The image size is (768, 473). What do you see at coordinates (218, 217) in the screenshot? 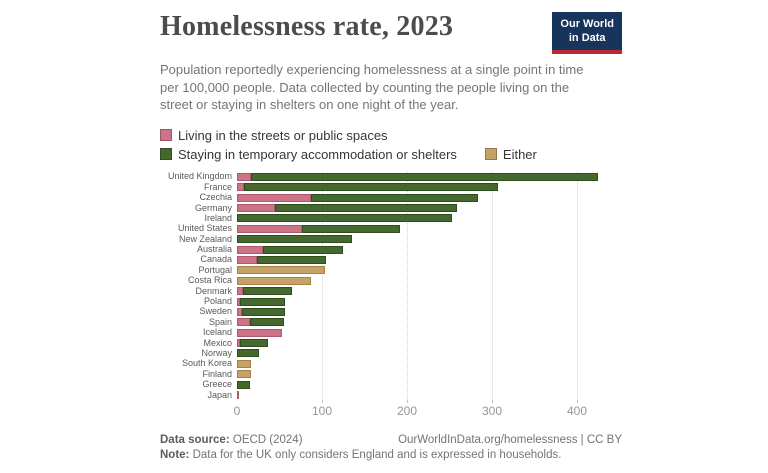
I see `country-label: Ireland` at bounding box center [218, 217].